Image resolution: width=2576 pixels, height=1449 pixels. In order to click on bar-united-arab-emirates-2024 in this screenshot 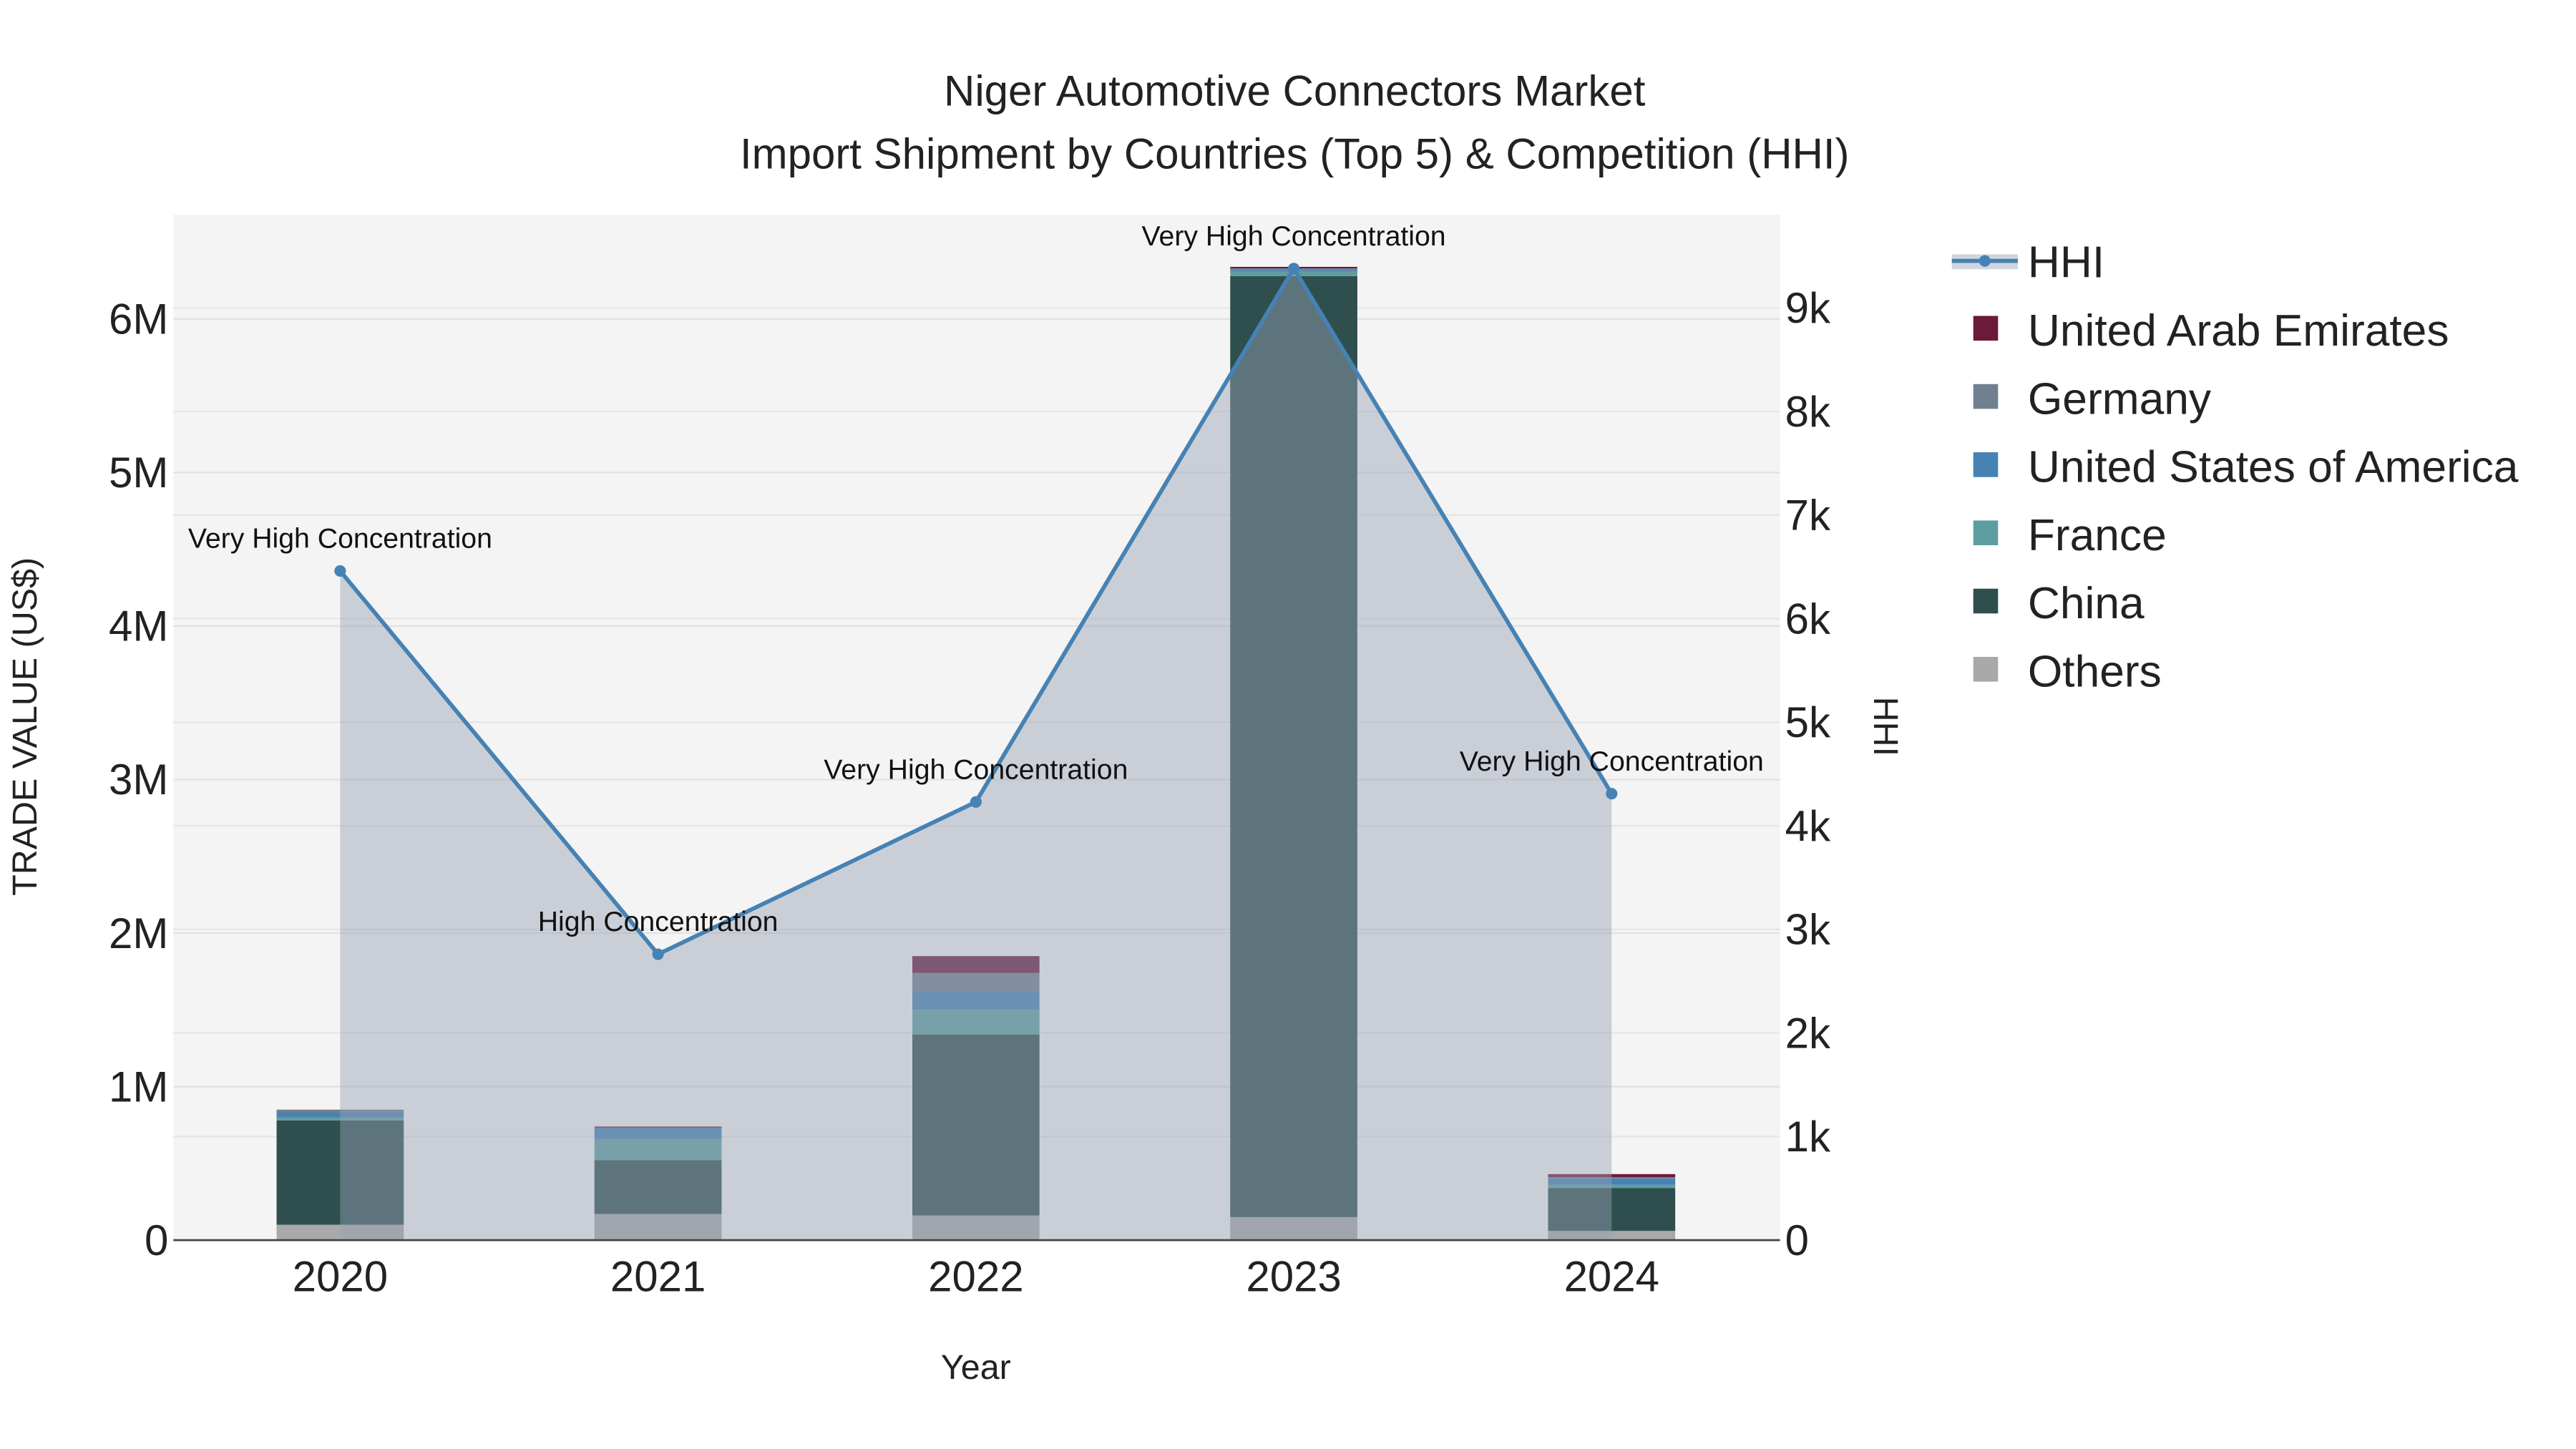, I will do `click(1612, 1176)`.